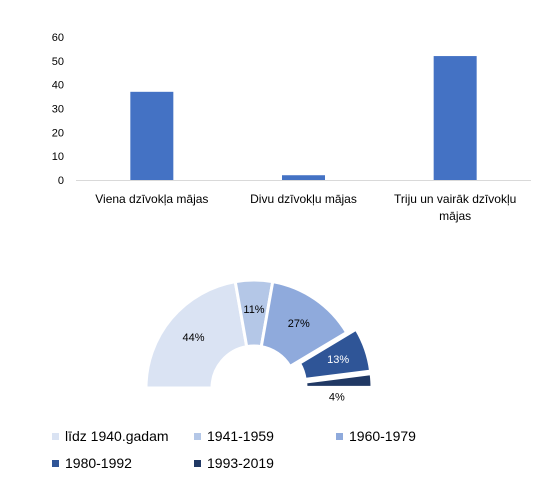 Image resolution: width=552 pixels, height=497 pixels. What do you see at coordinates (240, 463) in the screenshot?
I see `legend-label: 1993-2019` at bounding box center [240, 463].